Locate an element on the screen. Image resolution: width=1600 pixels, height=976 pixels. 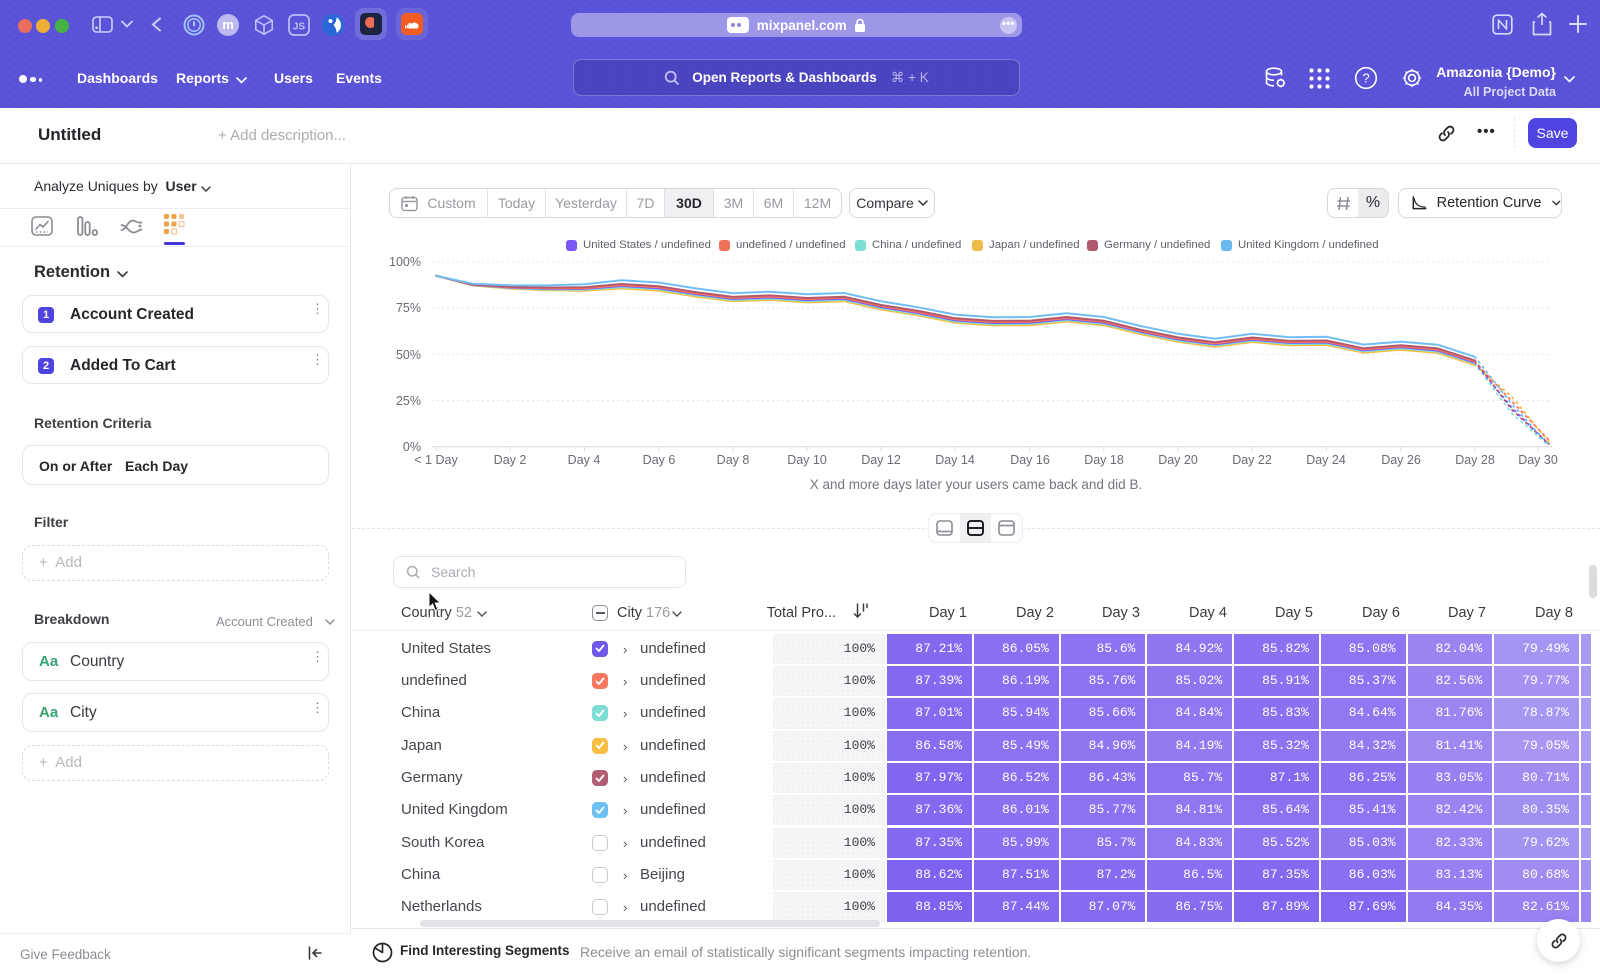
svg-text: Day 22 is located at coordinates (1252, 460).